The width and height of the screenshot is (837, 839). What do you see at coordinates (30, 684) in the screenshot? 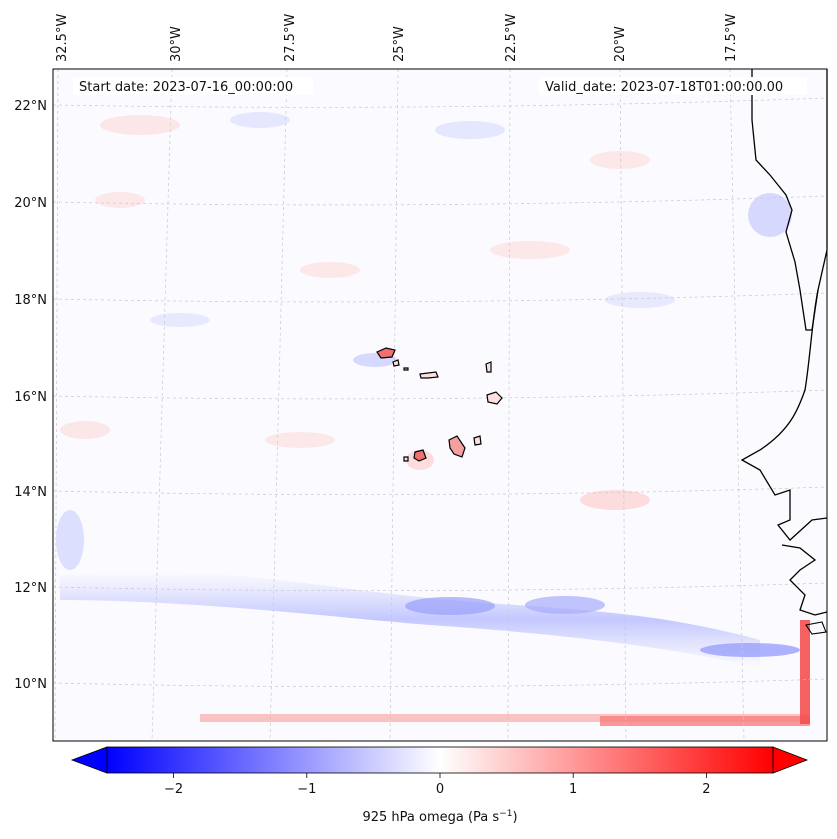
I see `latitude-label: 10°N` at bounding box center [30, 684].